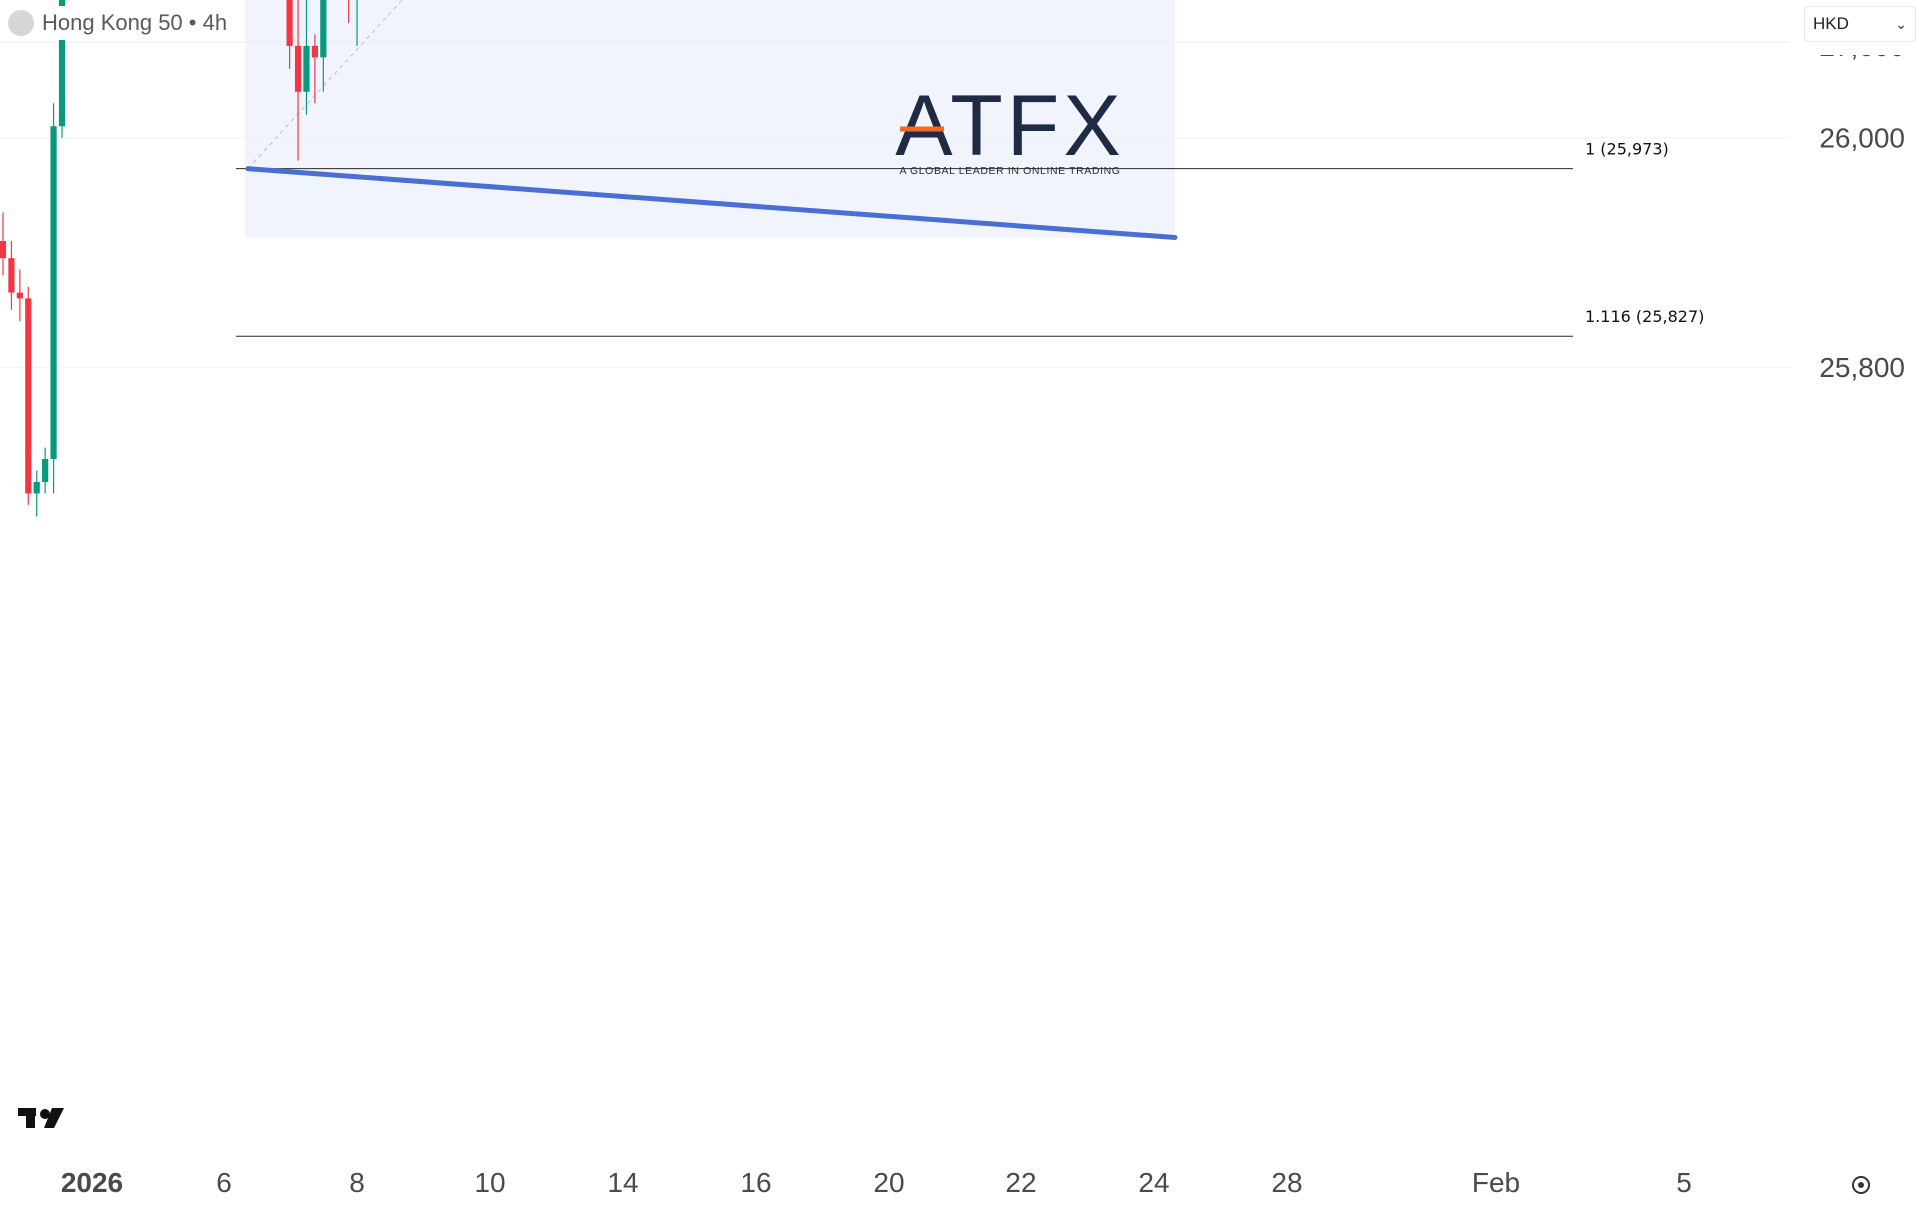 Image resolution: width=1923 pixels, height=1218 pixels. Describe the element at coordinates (622, 1182) in the screenshot. I see `x-tick-label: 14` at that location.